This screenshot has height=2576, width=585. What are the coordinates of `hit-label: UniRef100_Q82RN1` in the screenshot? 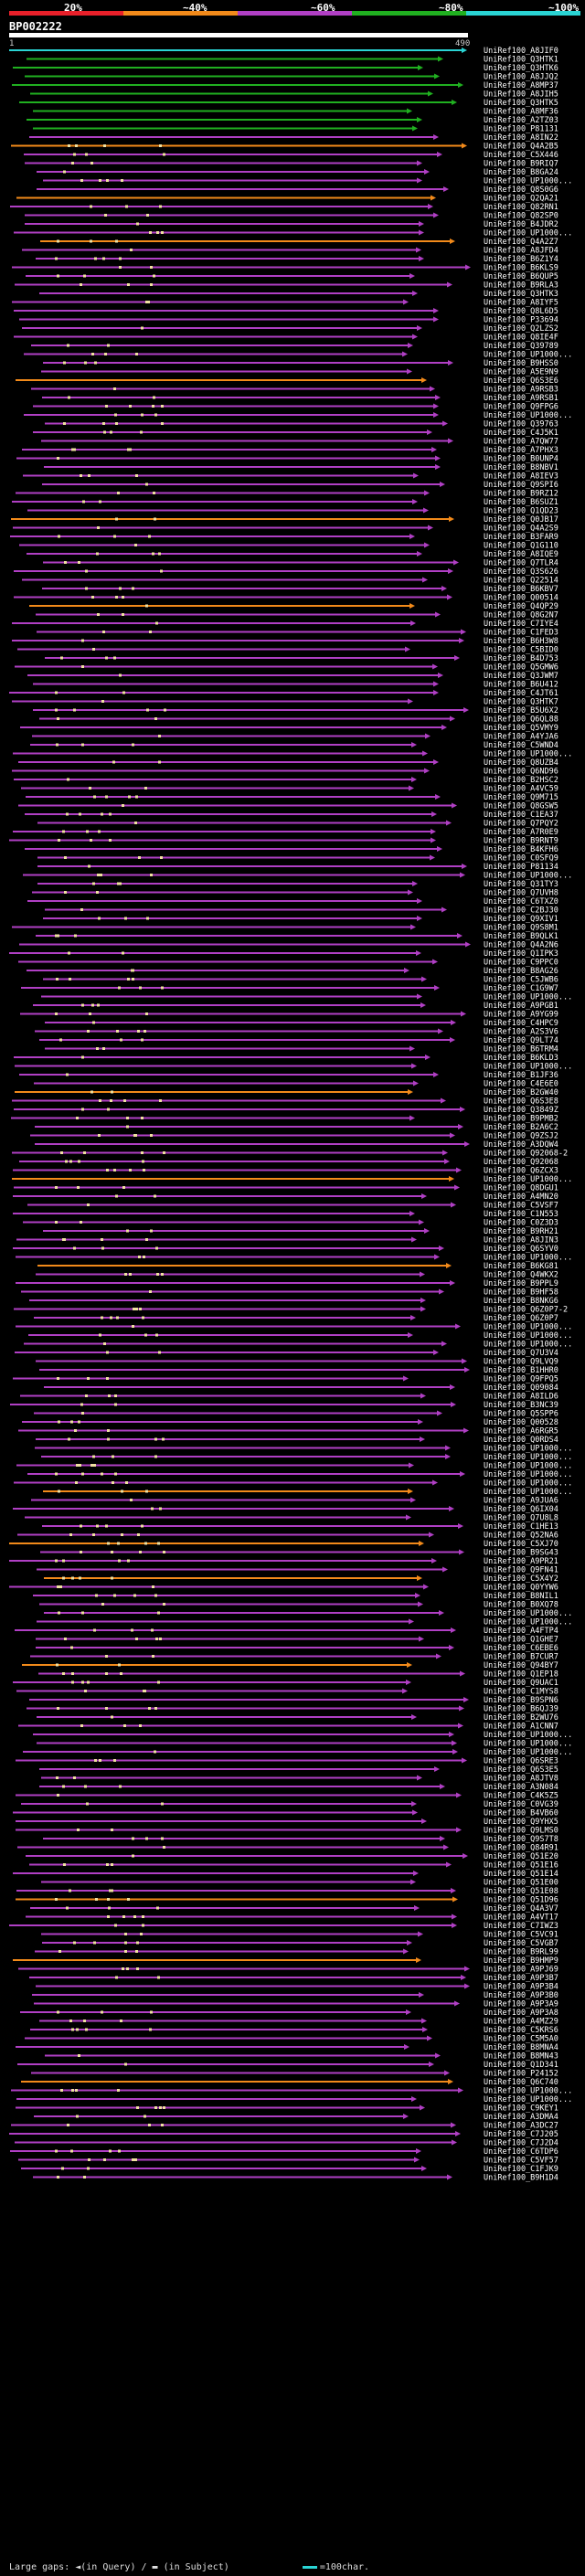 It's located at (521, 207).